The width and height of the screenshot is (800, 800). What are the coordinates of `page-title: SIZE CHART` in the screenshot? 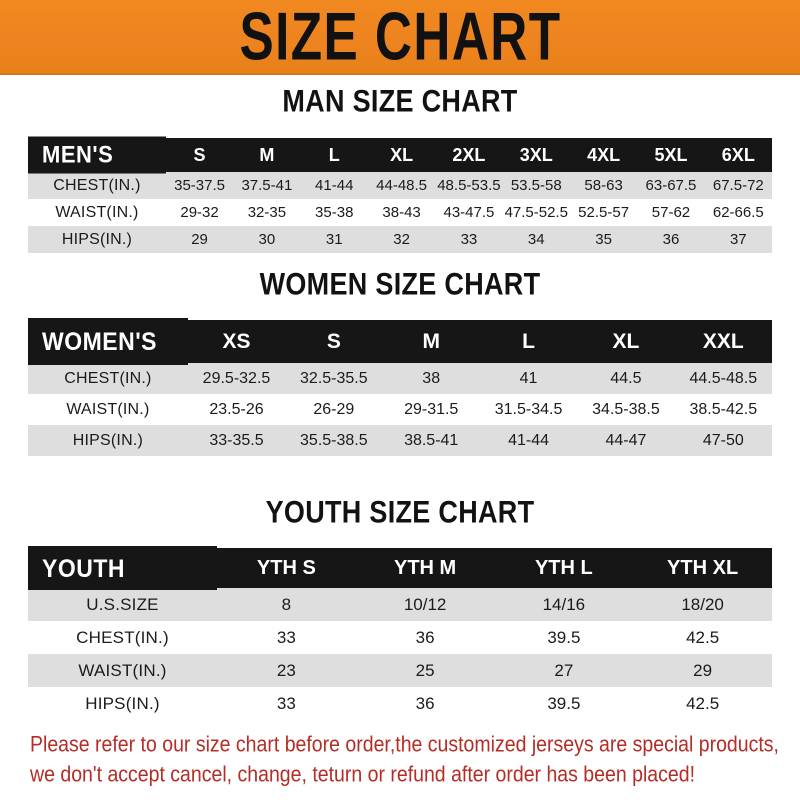 It's located at (400, 37).